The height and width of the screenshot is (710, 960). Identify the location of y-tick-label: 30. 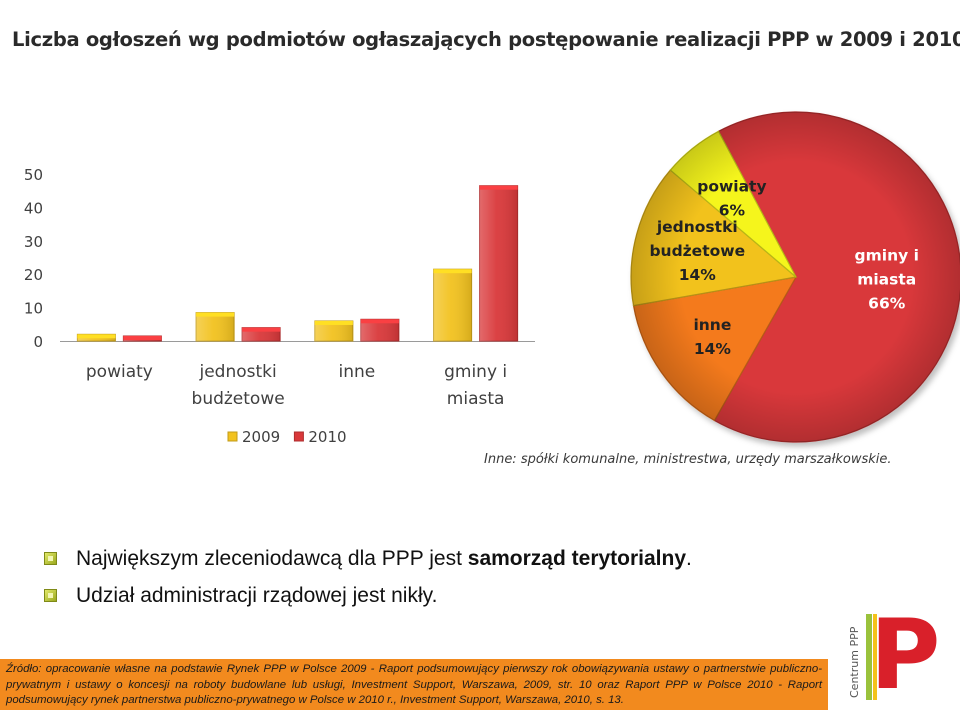
(33, 242).